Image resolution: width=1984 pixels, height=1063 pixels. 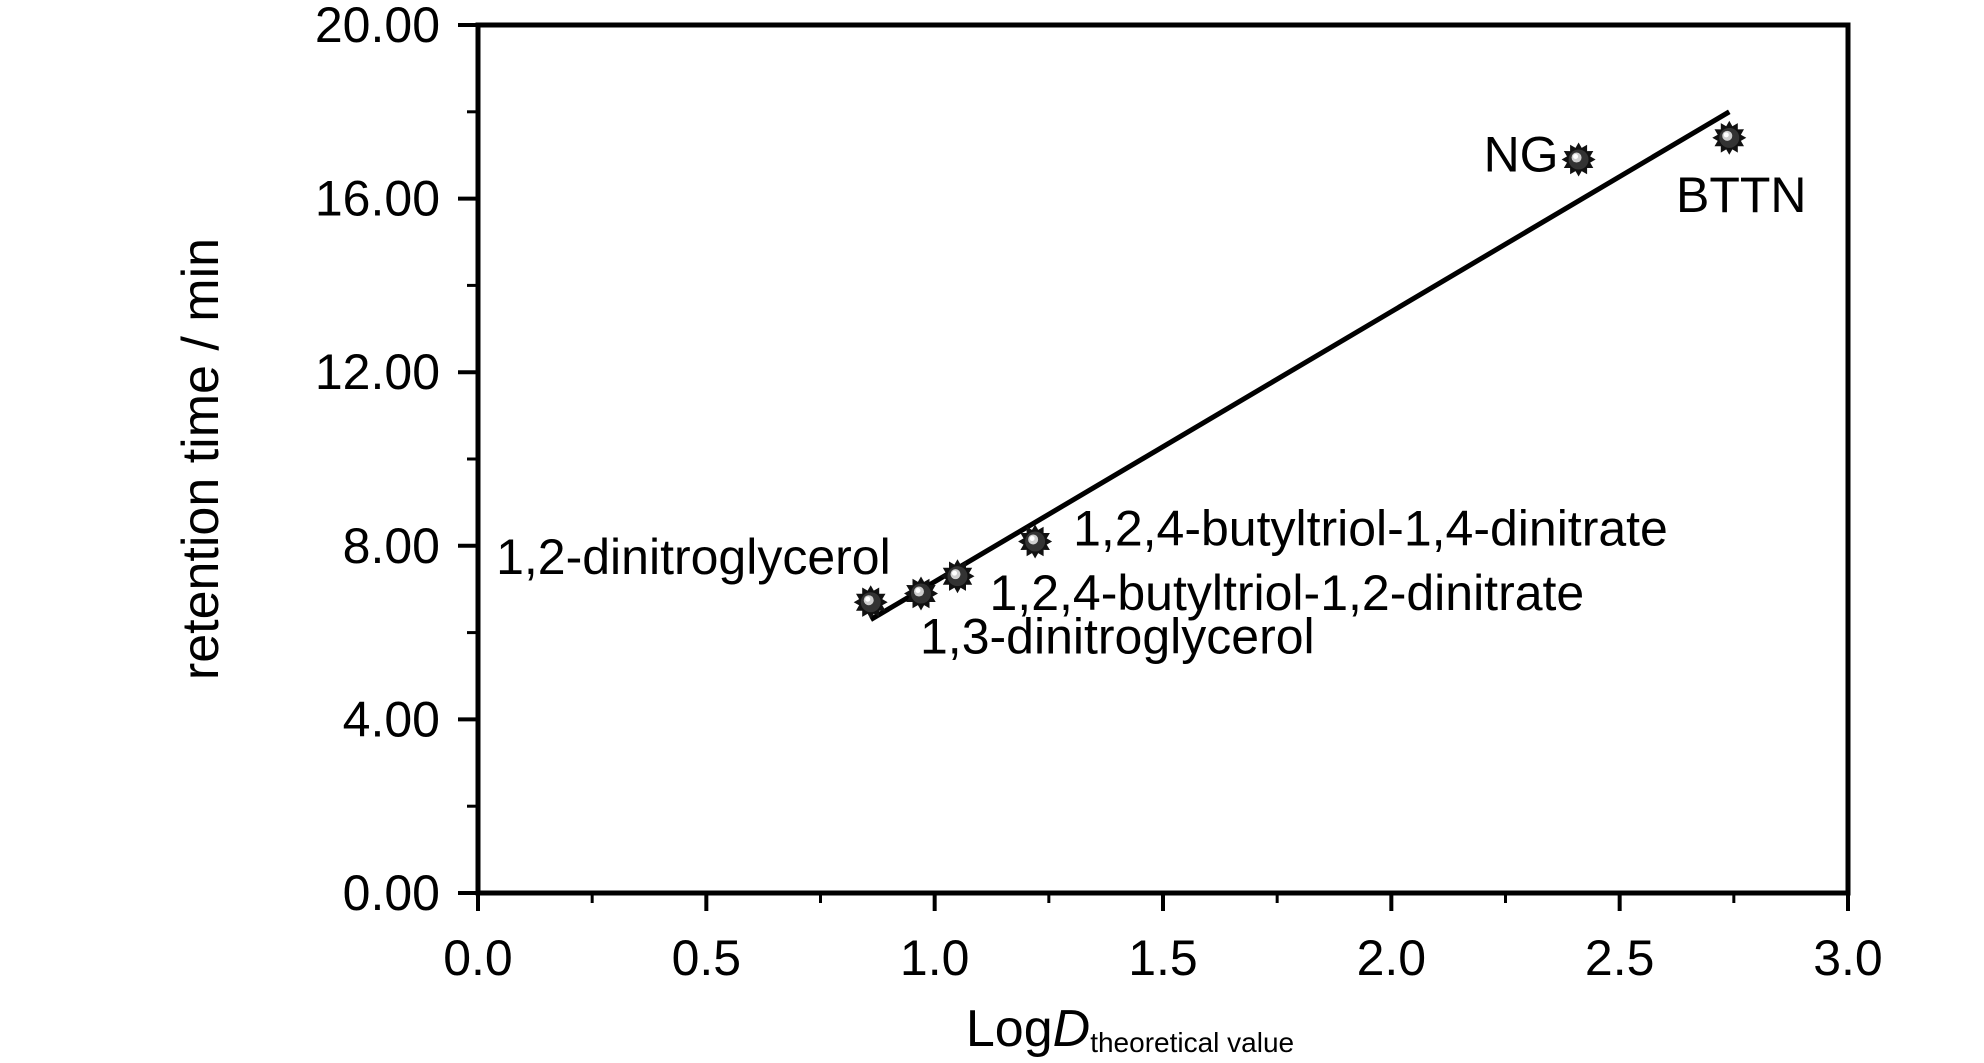 I want to click on y-tick-label: 20.00, so click(x=377, y=26).